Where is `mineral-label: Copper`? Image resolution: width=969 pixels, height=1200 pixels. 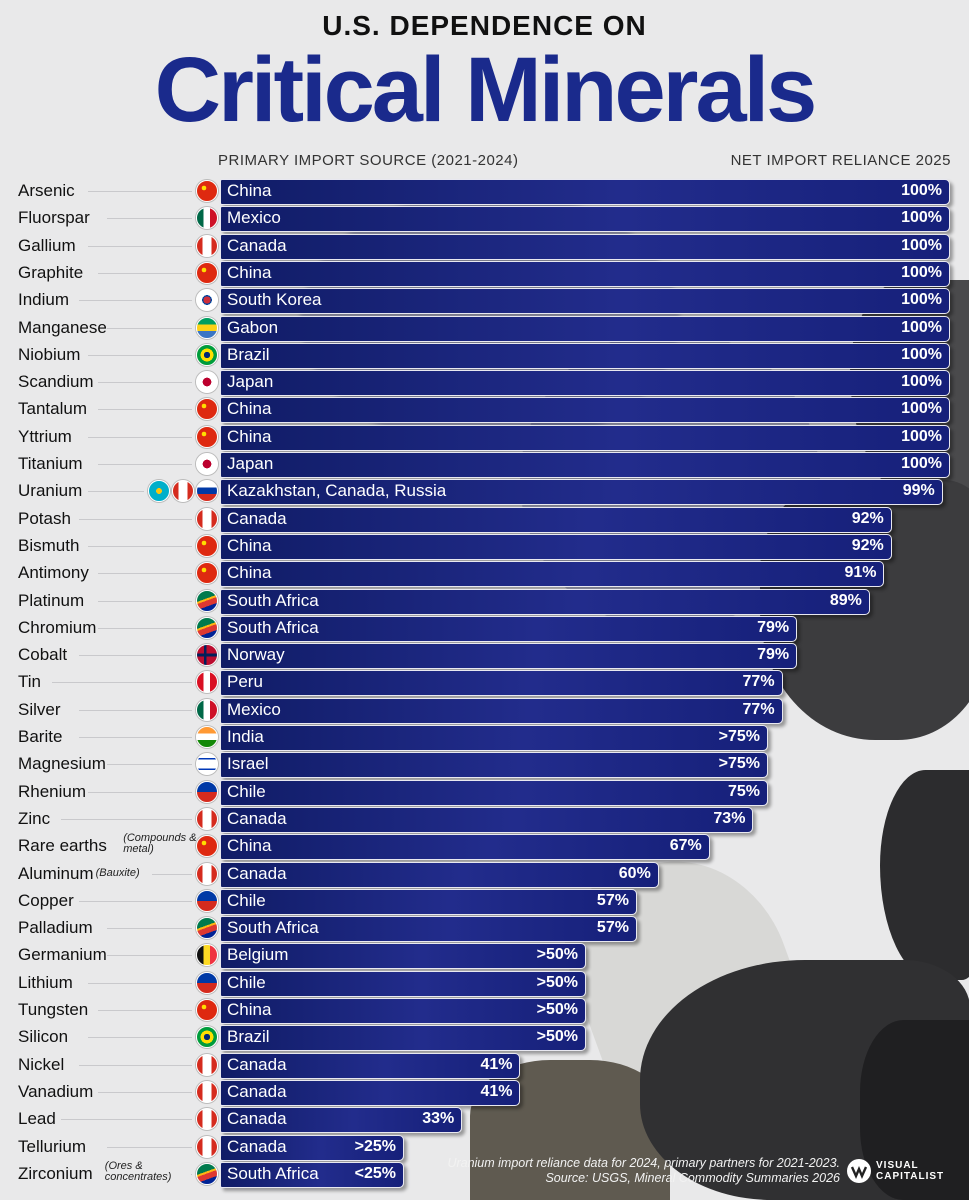
mineral-label: Copper is located at coordinates (46, 900).